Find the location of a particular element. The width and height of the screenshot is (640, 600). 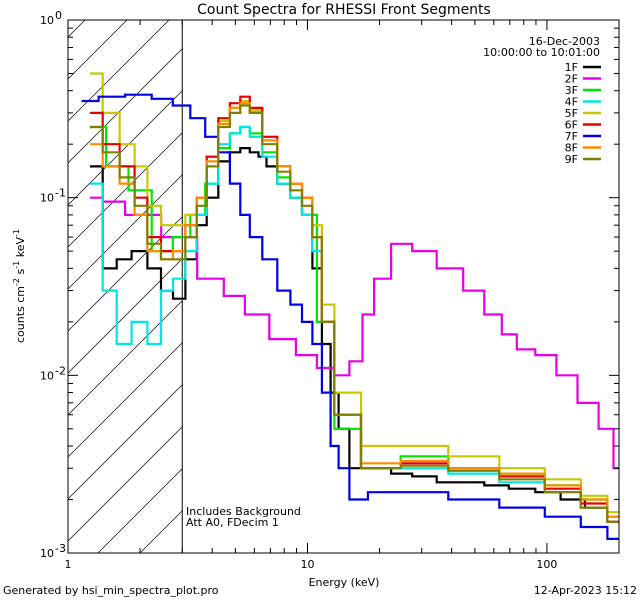

x-tick-label: 1 is located at coordinates (68, 564).